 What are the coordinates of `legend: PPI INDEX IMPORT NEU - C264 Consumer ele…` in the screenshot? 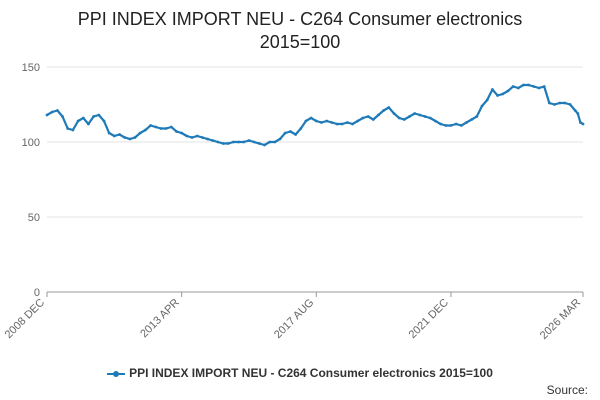 It's located at (300, 373).